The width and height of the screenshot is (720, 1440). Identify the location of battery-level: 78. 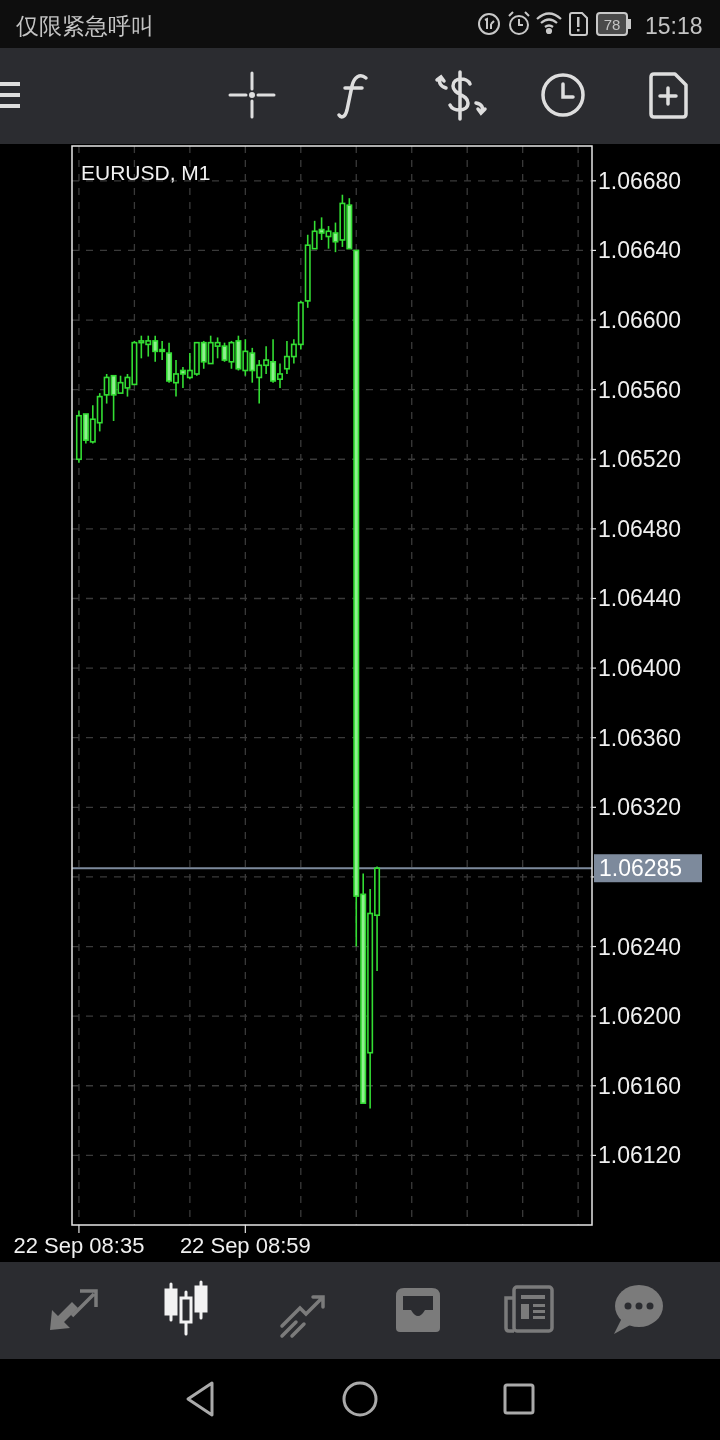
(612, 24).